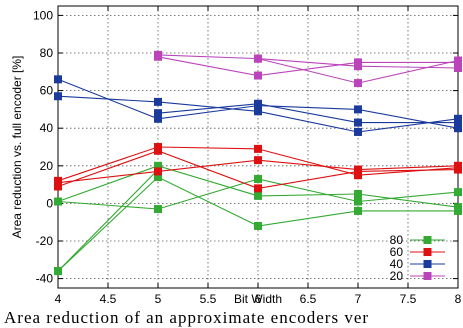  I want to click on y-tick-label: 60, so click(47, 91).